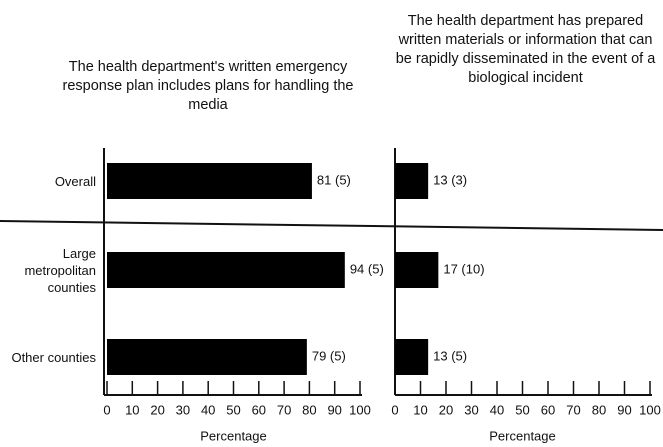  Describe the element at coordinates (329, 355) in the screenshot. I see `data-label: 79 (5)` at that location.